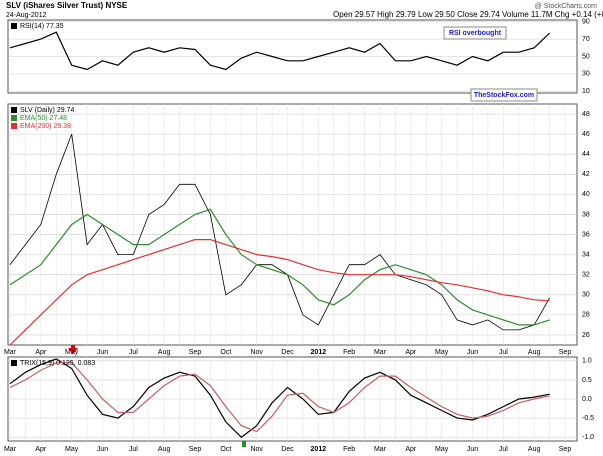 The image size is (603, 456). What do you see at coordinates (587, 361) in the screenshot?
I see `y-tick-label: 1.0` at bounding box center [587, 361].